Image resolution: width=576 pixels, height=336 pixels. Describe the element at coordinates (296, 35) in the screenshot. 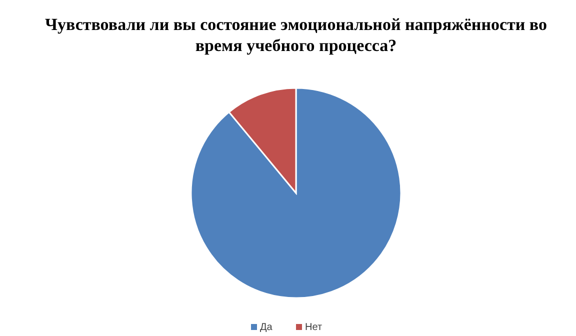

I see `chart-title: Чувствовали ли вы состояние эмоциональной напряжённости во время учебного процесса?` at that location.